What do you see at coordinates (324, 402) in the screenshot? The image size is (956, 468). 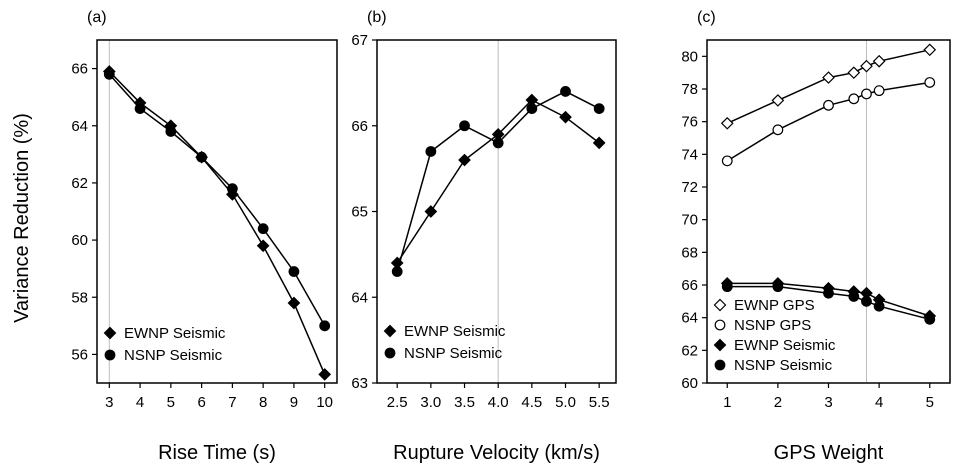 I see `x-tick-label: 10` at bounding box center [324, 402].